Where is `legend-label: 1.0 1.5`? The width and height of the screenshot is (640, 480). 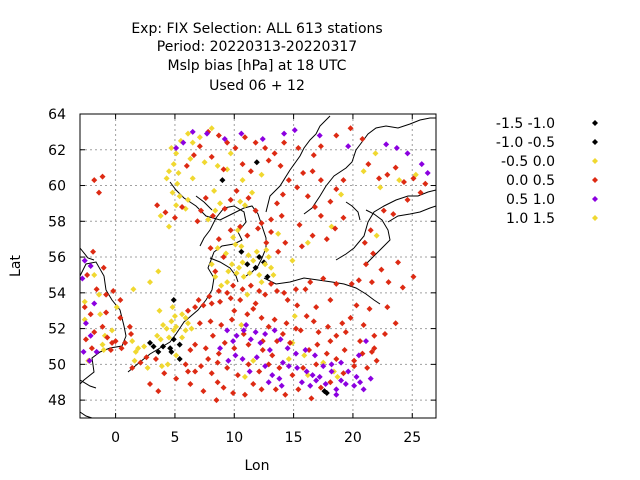 legend-label: 1.0 1.5 is located at coordinates (530, 219).